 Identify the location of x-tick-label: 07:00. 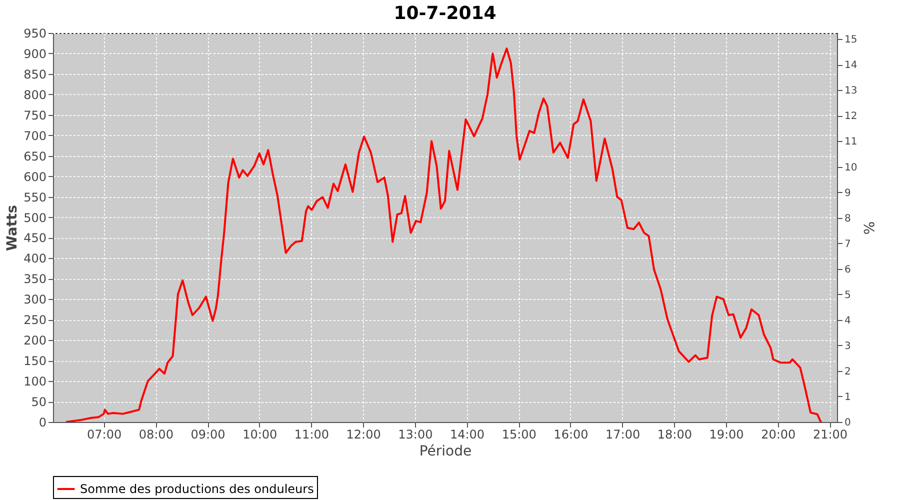
(104, 435).